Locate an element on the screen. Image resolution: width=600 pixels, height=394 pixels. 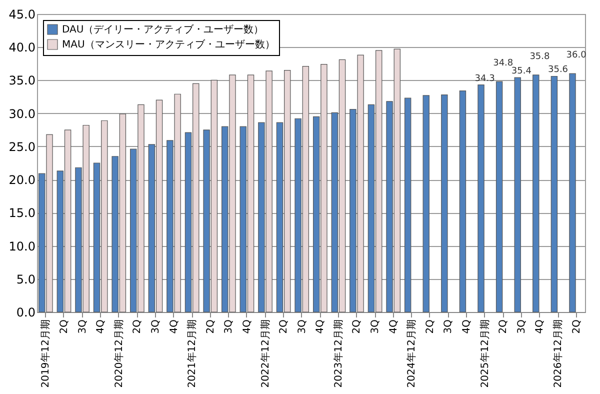
data-label: 35.4 is located at coordinates (521, 71).